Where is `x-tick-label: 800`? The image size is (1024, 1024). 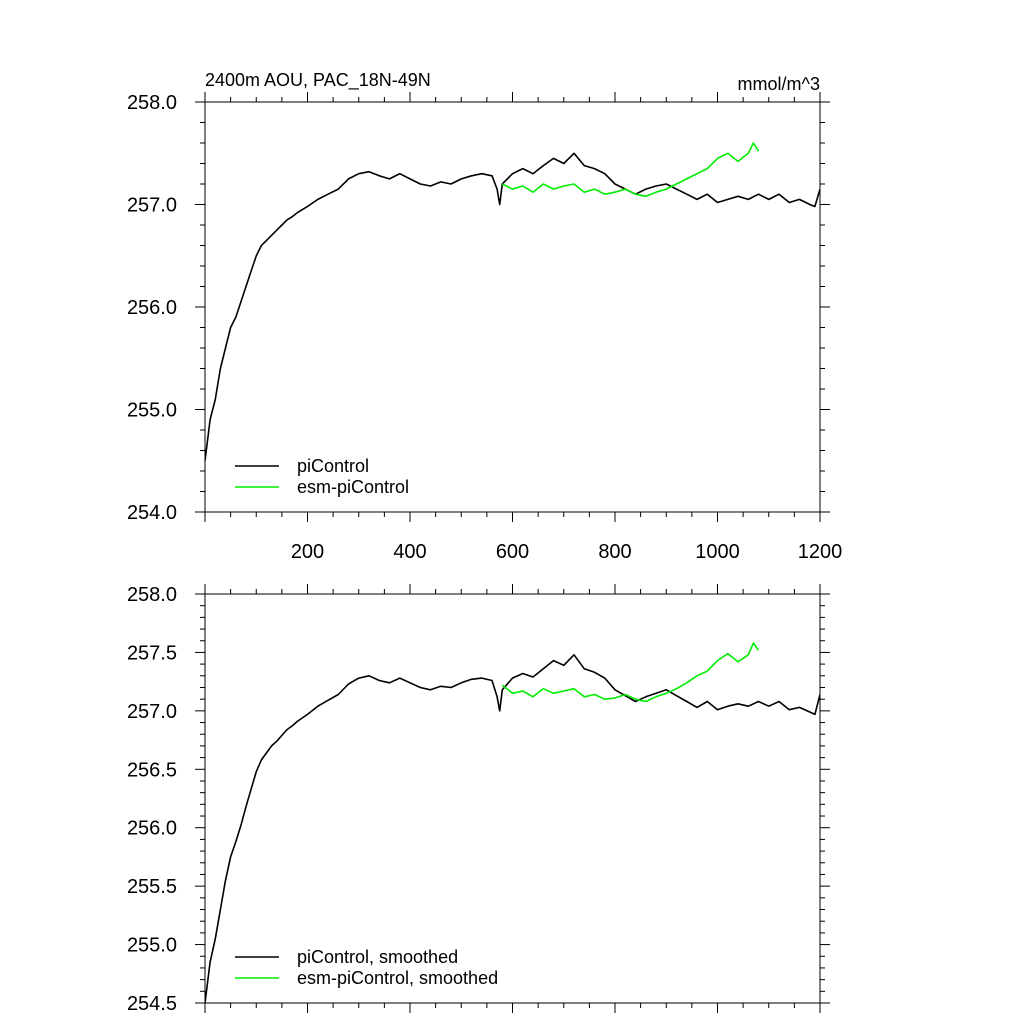
x-tick-label: 800 is located at coordinates (614, 552).